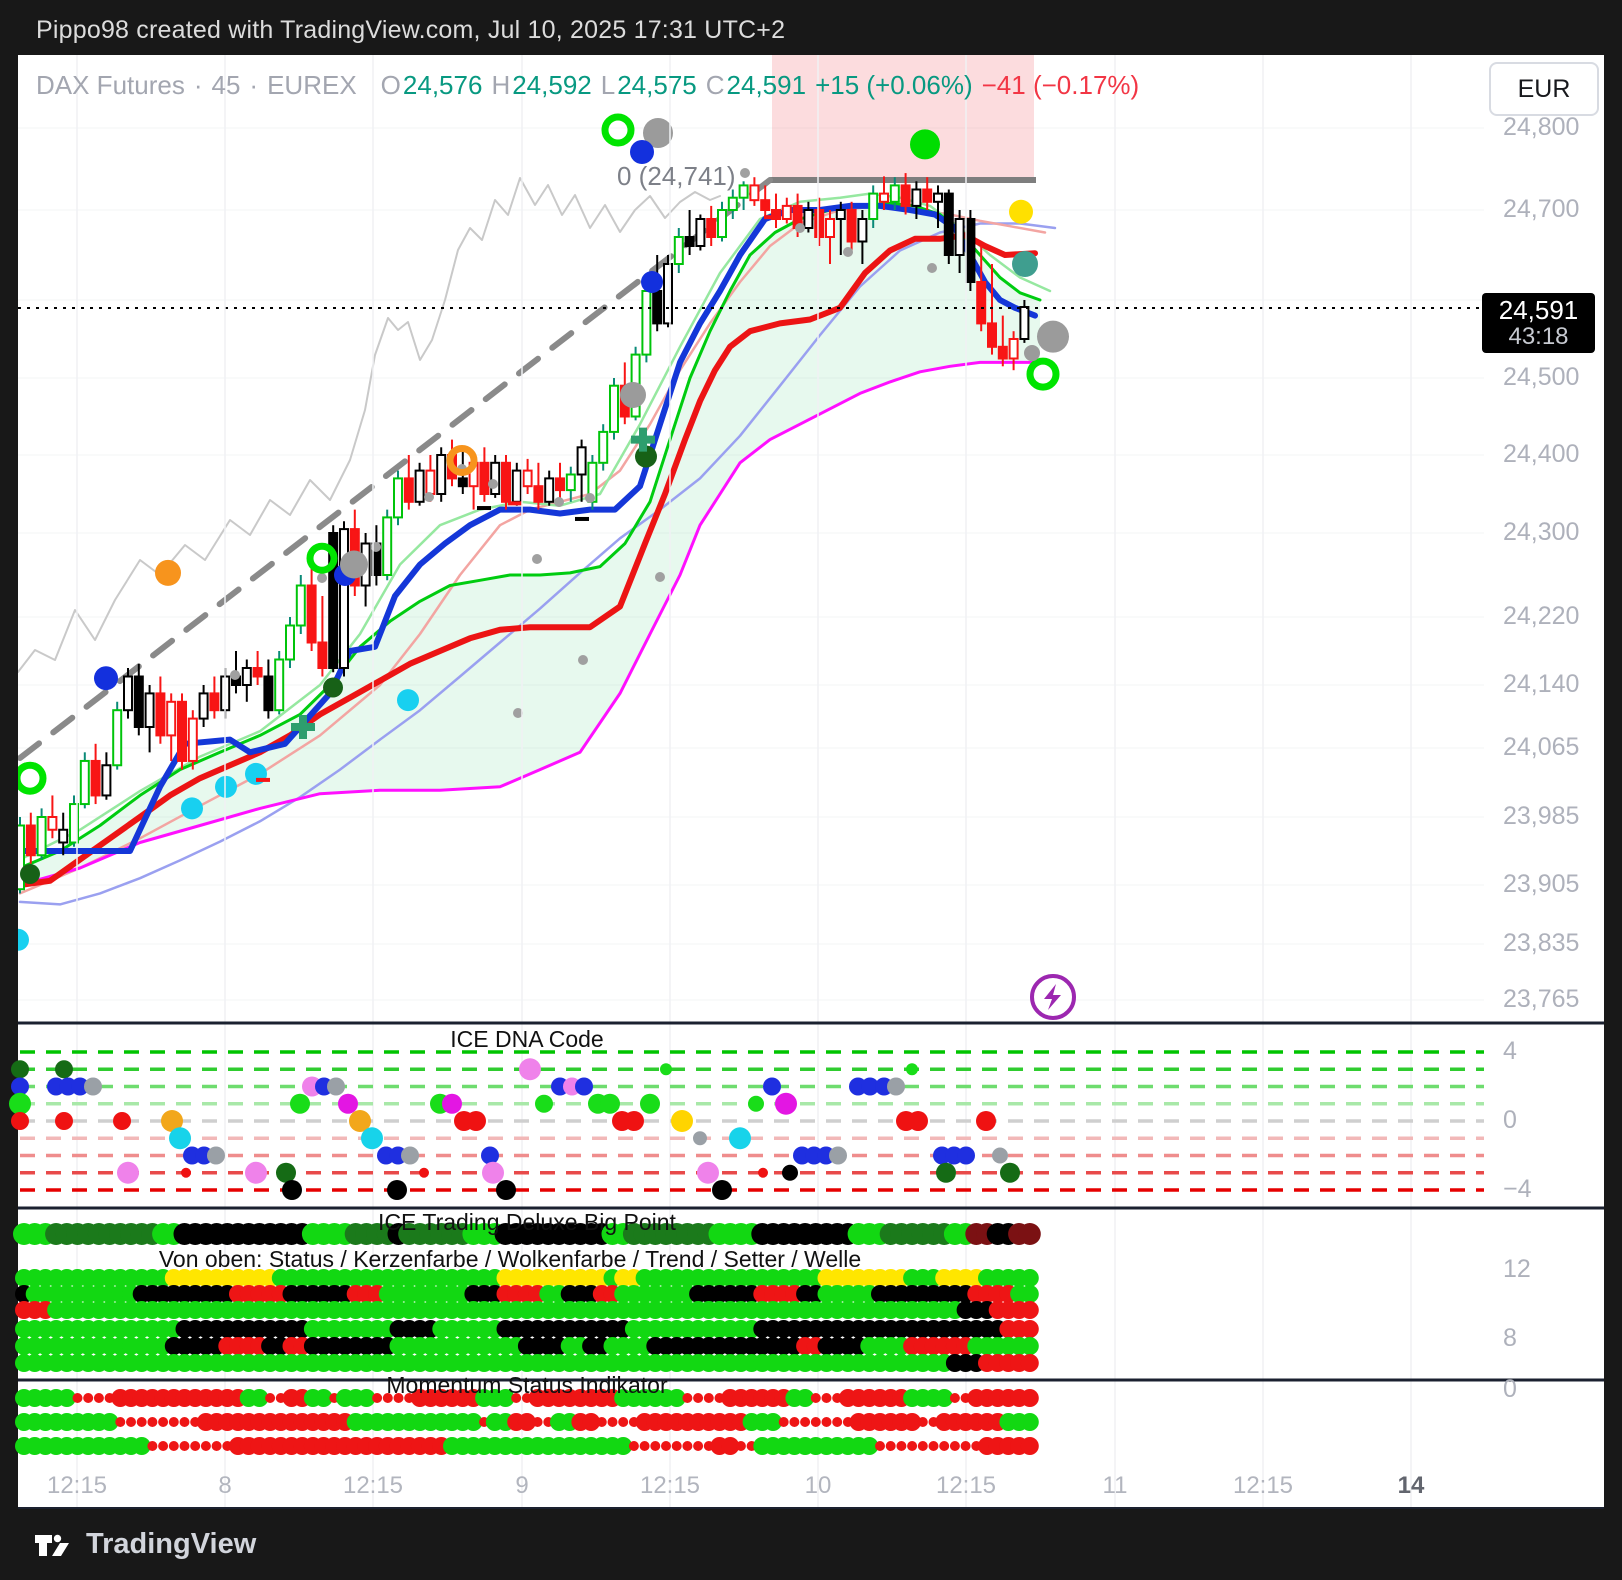 The width and height of the screenshot is (1622, 1580). I want to click on price-tick-label: 24,140, so click(1541, 684).